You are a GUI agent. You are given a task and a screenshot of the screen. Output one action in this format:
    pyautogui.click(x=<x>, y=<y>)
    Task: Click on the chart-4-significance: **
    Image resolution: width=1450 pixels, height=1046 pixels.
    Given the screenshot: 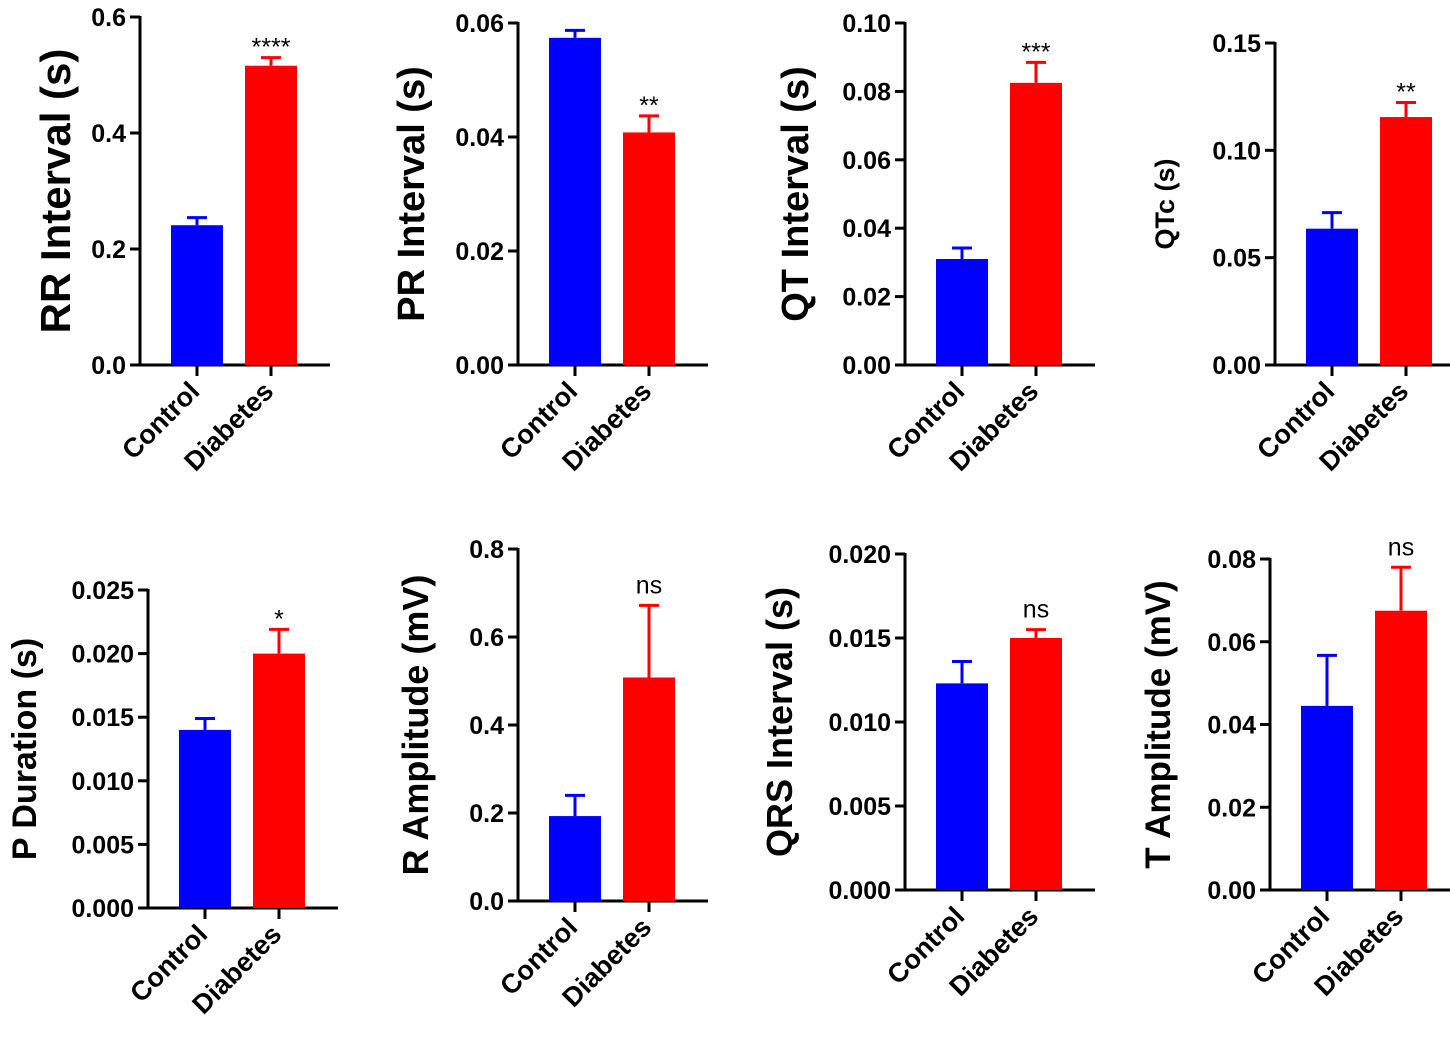 What is the action you would take?
    pyautogui.click(x=1406, y=92)
    